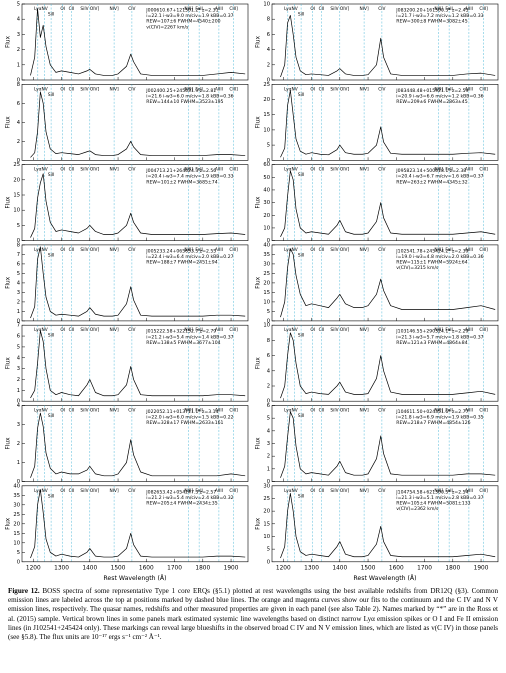 Image resolution: width=506 pixels, height=673 pixels. Describe the element at coordinates (181, 11) in the screenshot. I see `panel-annotation: J000610.67+121501.2* z=2.31` at that location.